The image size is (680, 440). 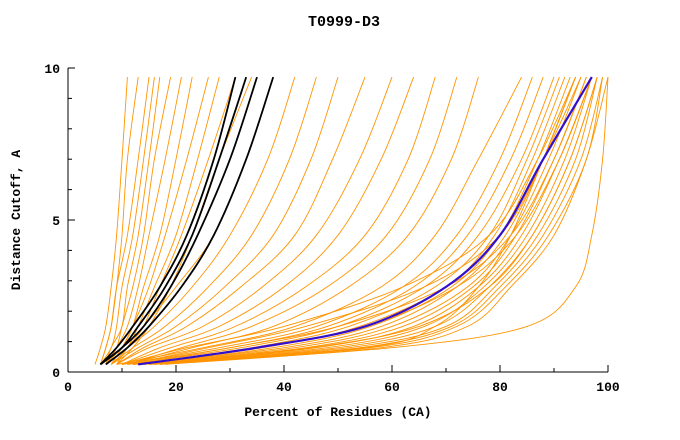 I want to click on y-tick-label: 0, so click(x=56, y=373).